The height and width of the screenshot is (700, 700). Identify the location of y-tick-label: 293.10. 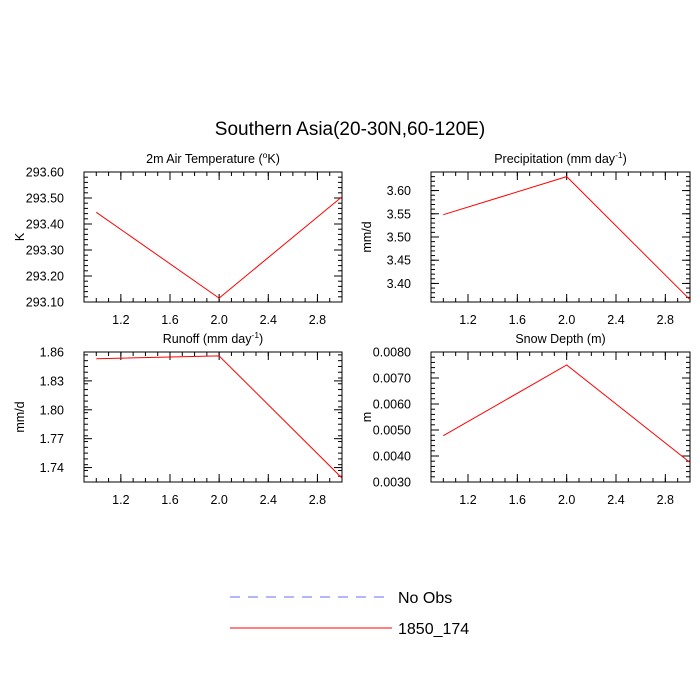
(45, 303).